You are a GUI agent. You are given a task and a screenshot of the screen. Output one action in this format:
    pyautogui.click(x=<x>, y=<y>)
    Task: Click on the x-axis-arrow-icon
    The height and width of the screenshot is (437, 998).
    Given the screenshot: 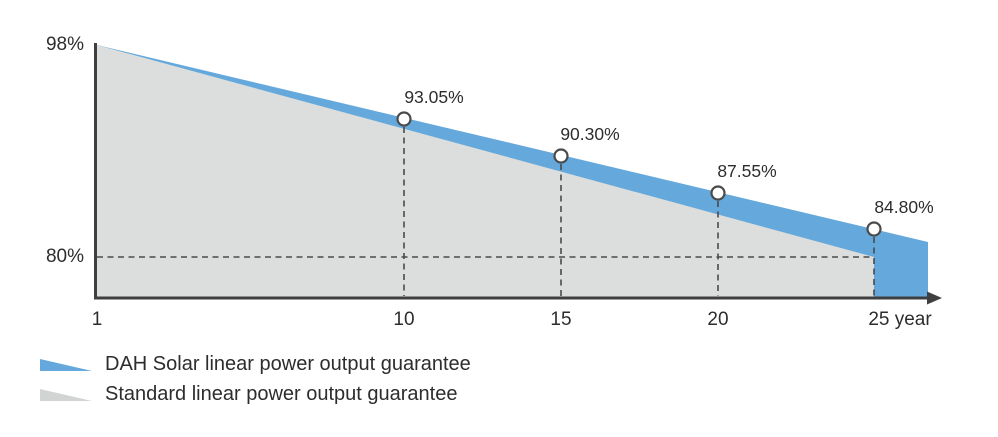 What is the action you would take?
    pyautogui.click(x=934, y=298)
    